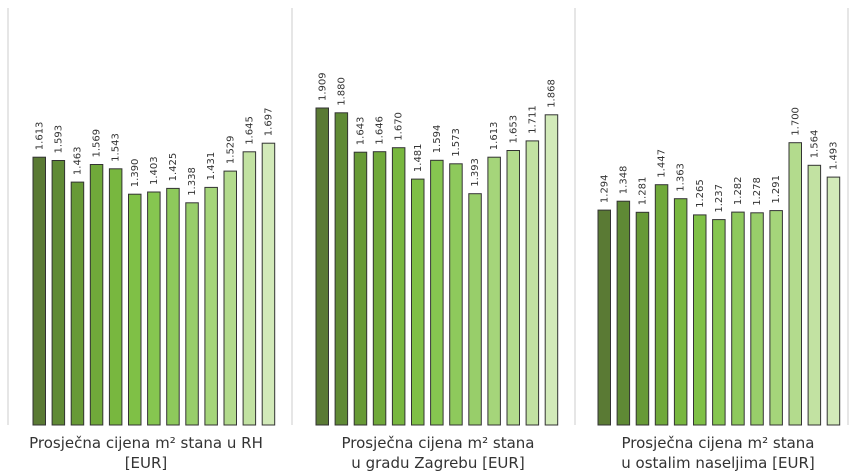 Image resolution: width=853 pixels, height=475 pixels. I want to click on bar-value-label-2-12: 1.711, so click(532, 119).